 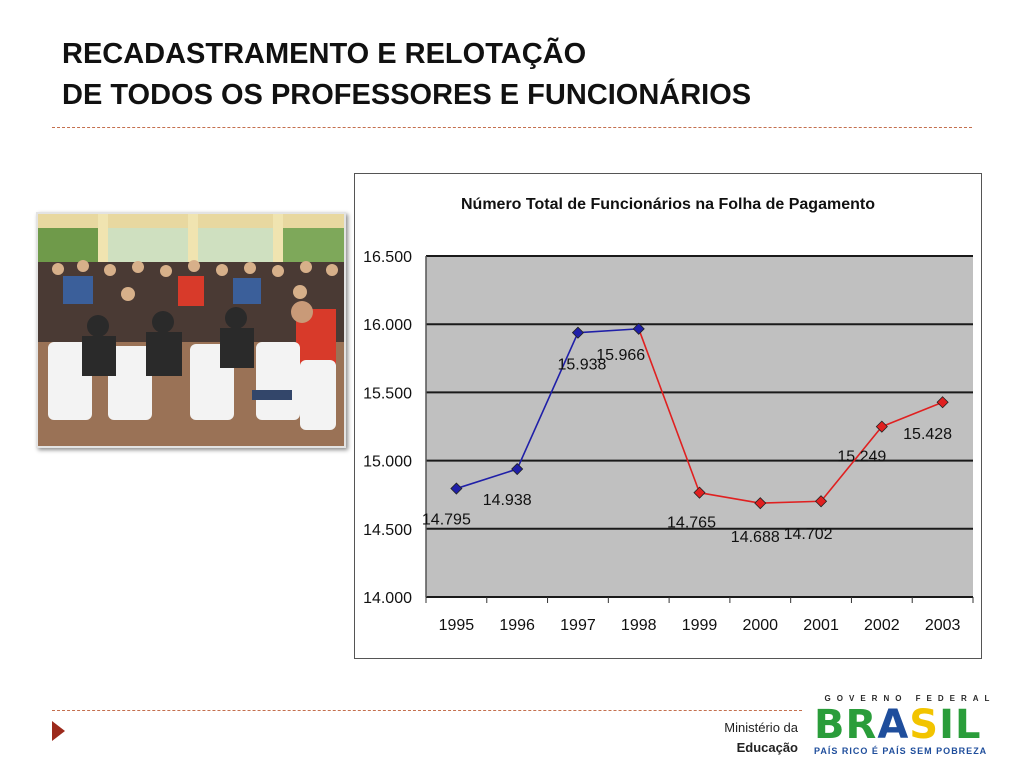 I want to click on y-tick-label: 16.500, so click(x=387, y=257).